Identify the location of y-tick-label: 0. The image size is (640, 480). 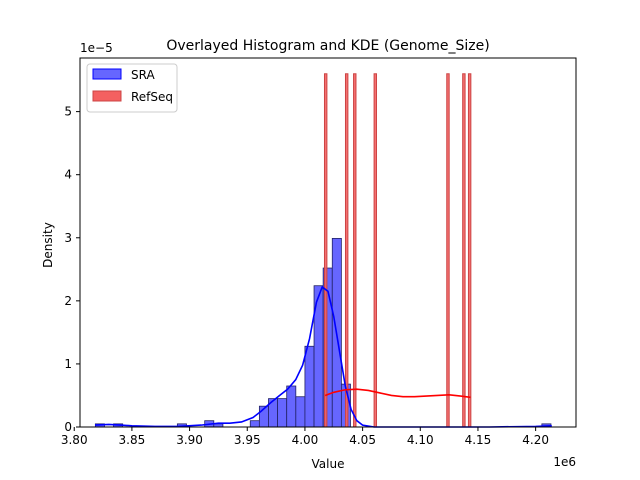
(68, 427).